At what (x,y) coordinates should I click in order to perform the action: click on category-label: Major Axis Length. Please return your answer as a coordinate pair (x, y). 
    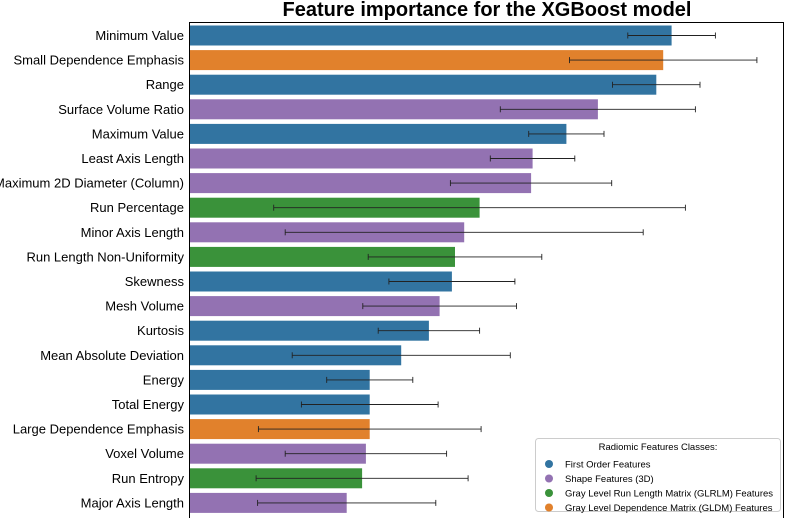
    Looking at the image, I should click on (132, 502).